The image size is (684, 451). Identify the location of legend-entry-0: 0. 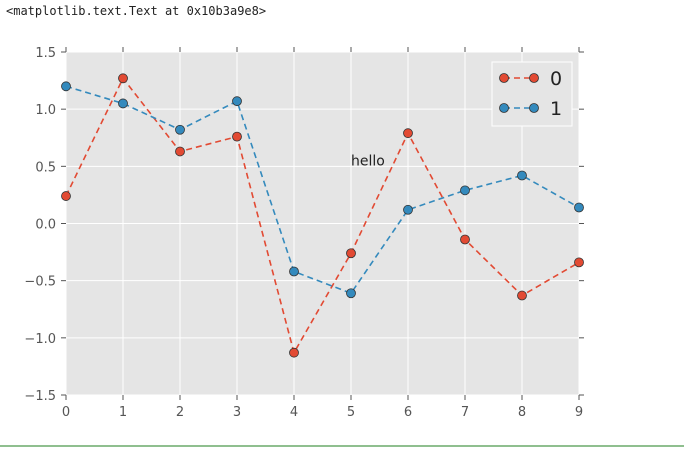
(530, 79).